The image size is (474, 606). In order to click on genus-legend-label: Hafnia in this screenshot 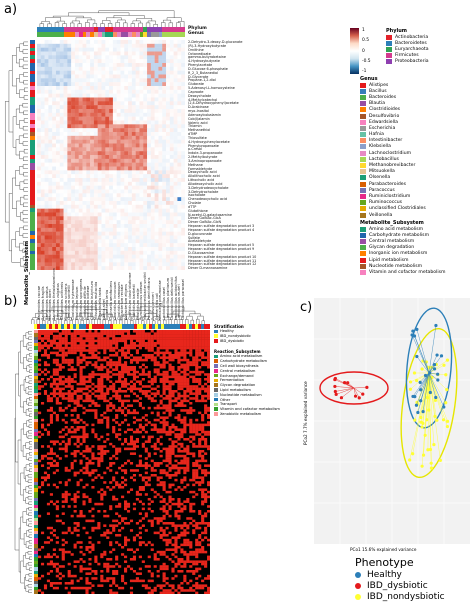, I will do `click(376, 135)`.